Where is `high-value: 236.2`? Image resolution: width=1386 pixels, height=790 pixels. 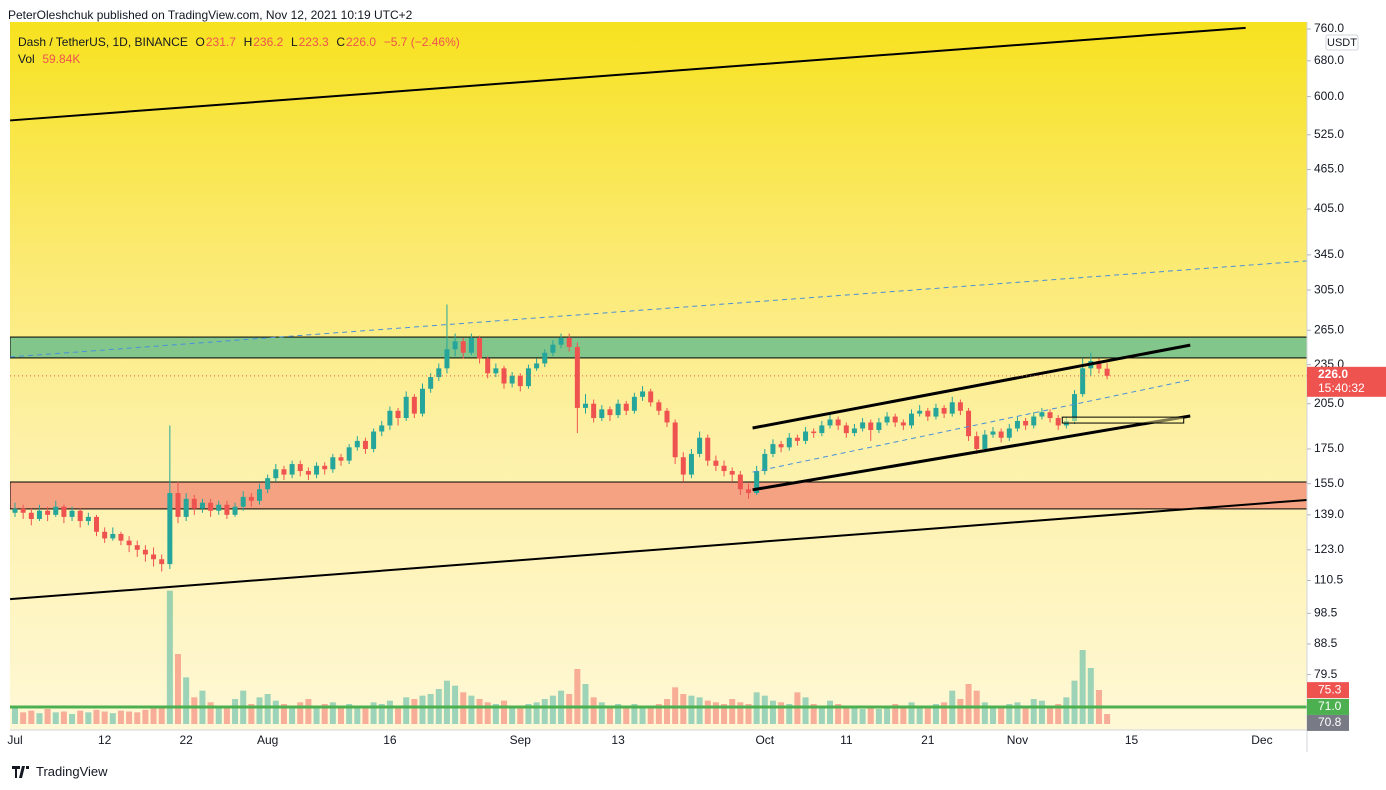 high-value: 236.2 is located at coordinates (268, 42).